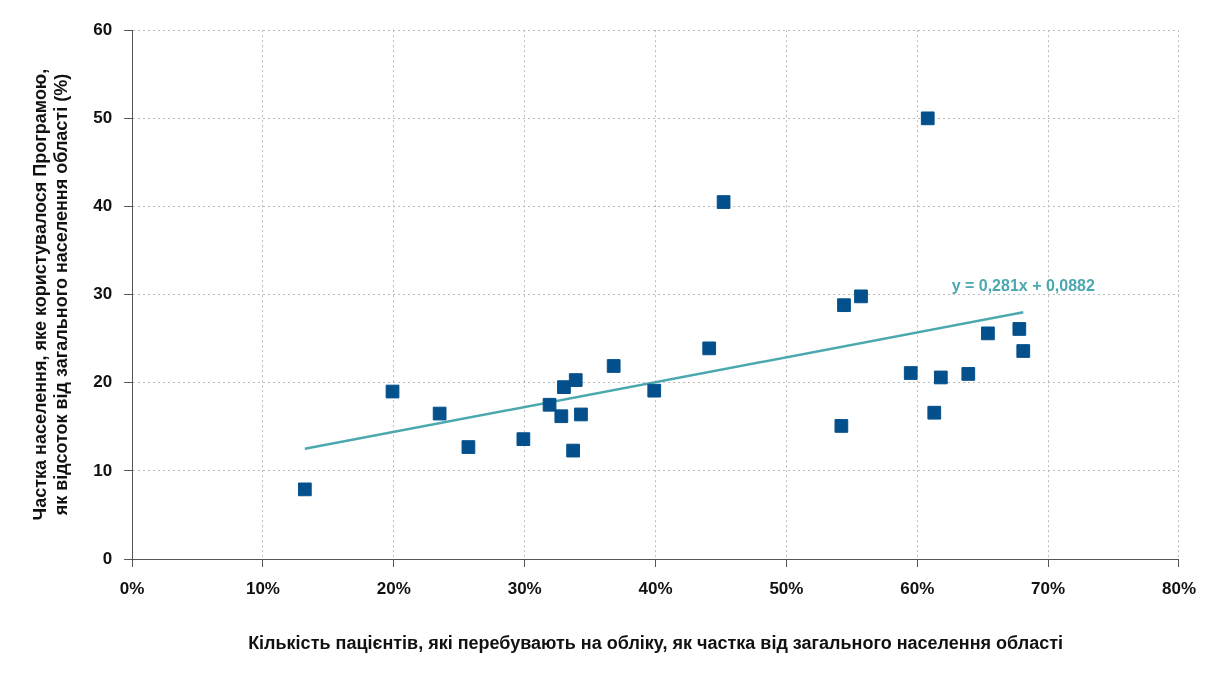  Describe the element at coordinates (786, 588) in the screenshot. I see `x-tick-label: 50%` at that location.